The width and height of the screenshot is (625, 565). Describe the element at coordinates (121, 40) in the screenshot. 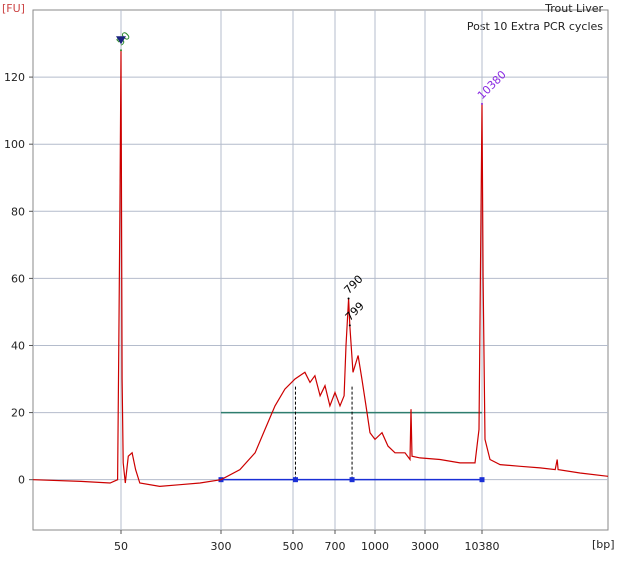

I see `lower-marker` at that location.